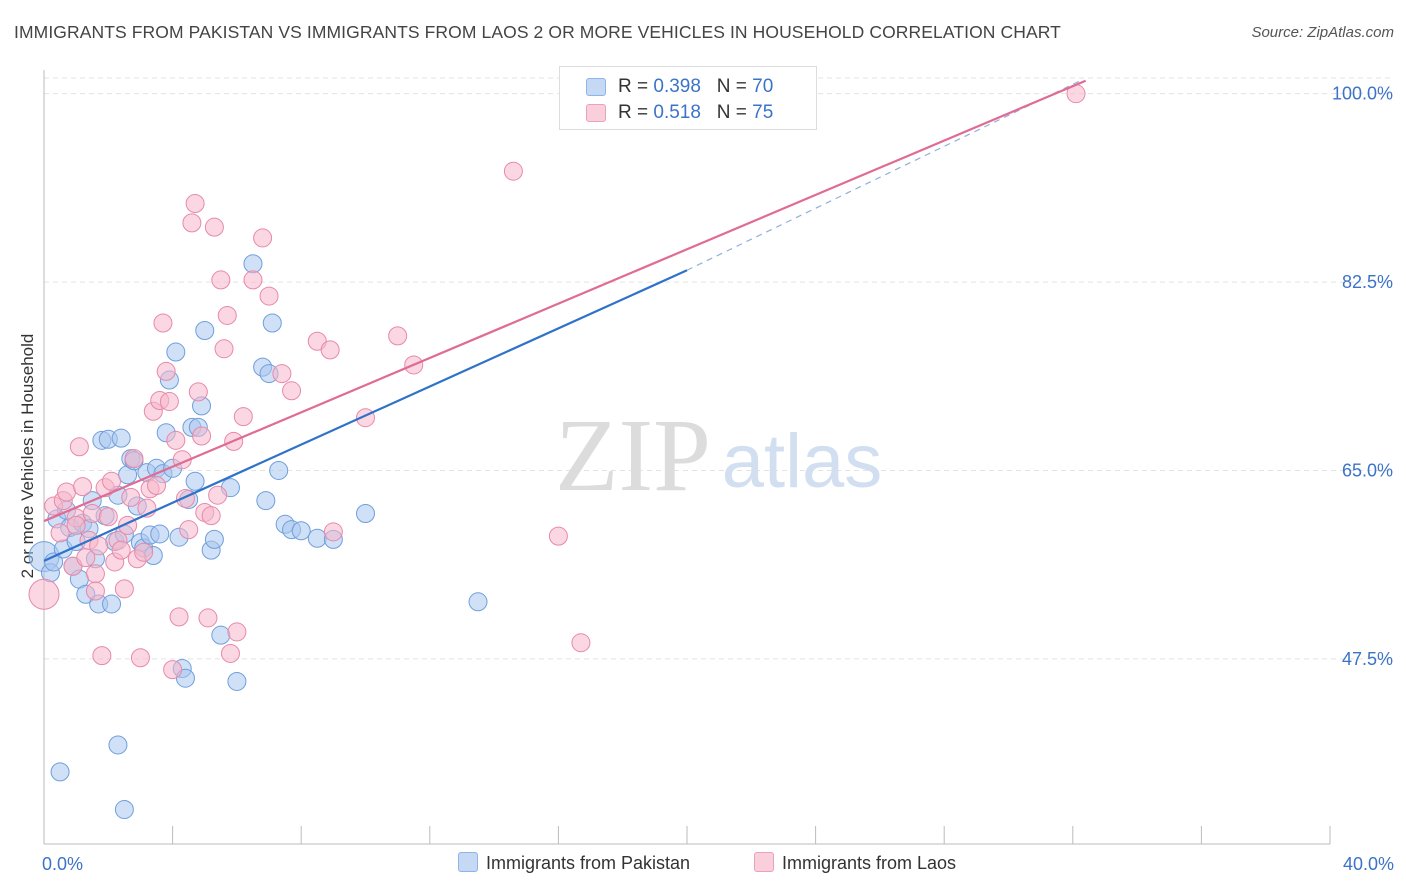  What do you see at coordinates (1367, 282) in the screenshot?
I see `y-tick-label: 82.5%` at bounding box center [1367, 282].